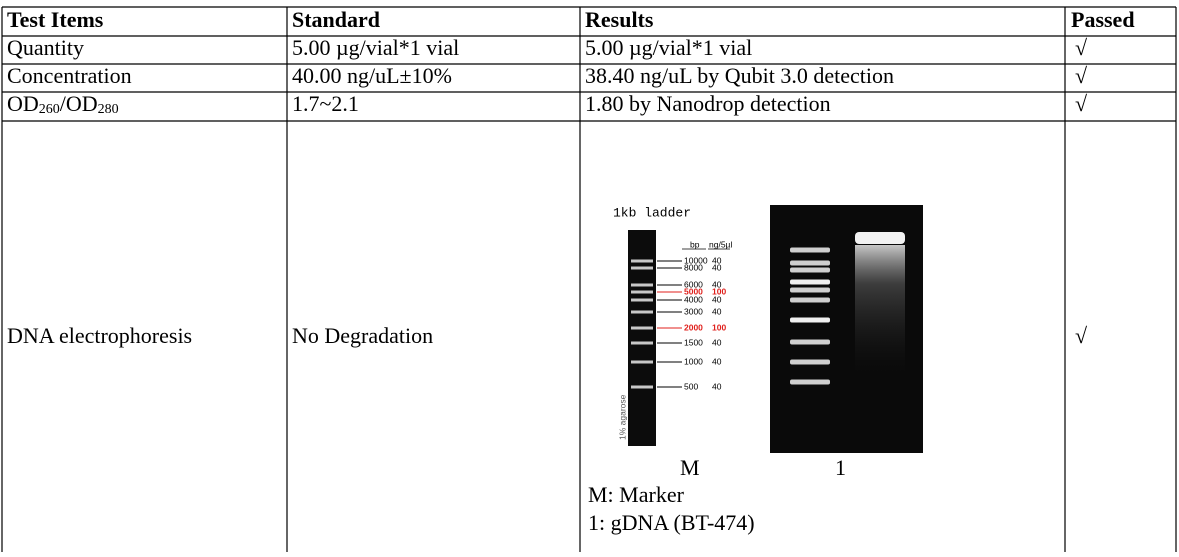 This screenshot has width=1179, height=557. What do you see at coordinates (372, 75) in the screenshot?
I see `cell: 40.00 ng/uL±10%` at bounding box center [372, 75].